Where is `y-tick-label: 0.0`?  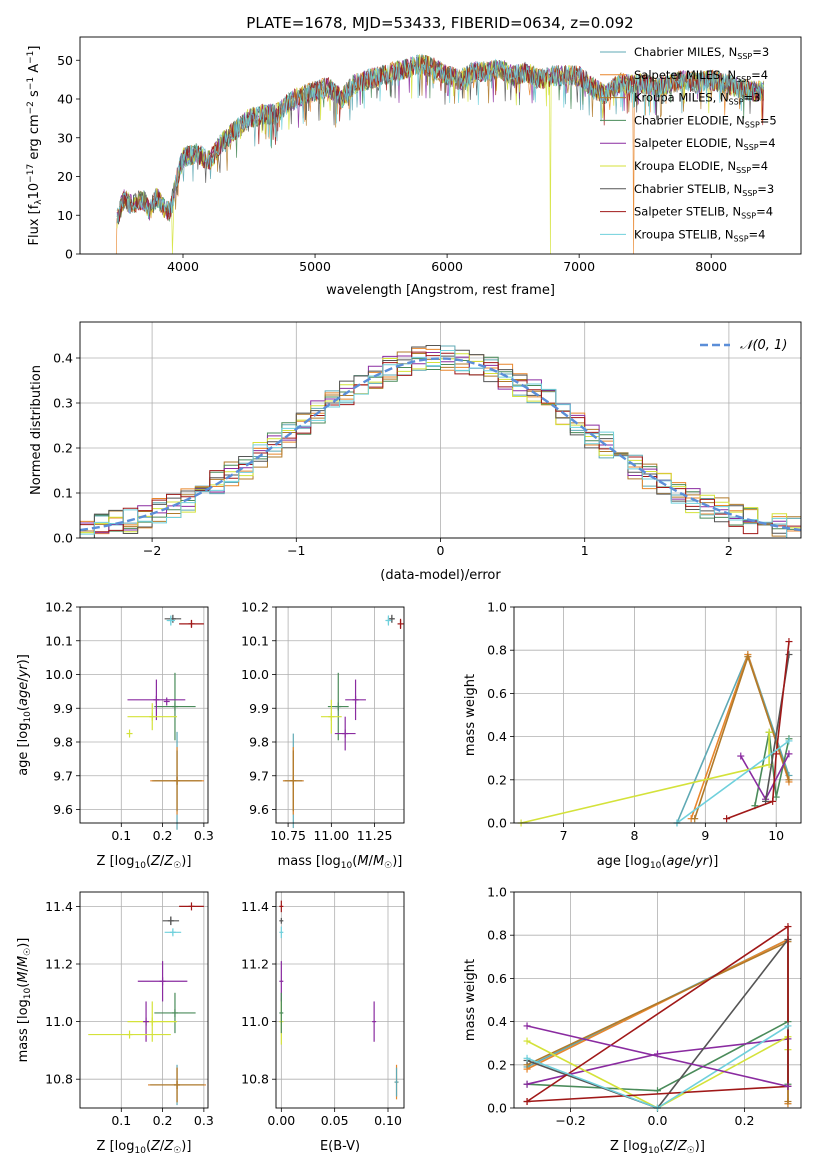 y-tick-label: 0.0 is located at coordinates (63, 538).